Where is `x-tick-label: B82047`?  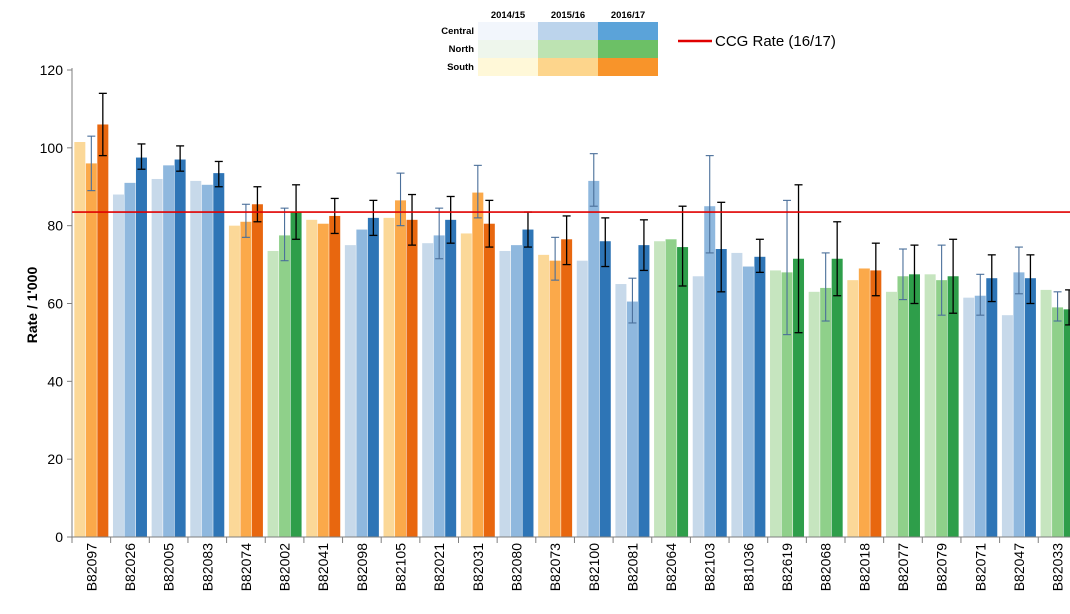
x-tick-label: B82047 is located at coordinates (1019, 567).